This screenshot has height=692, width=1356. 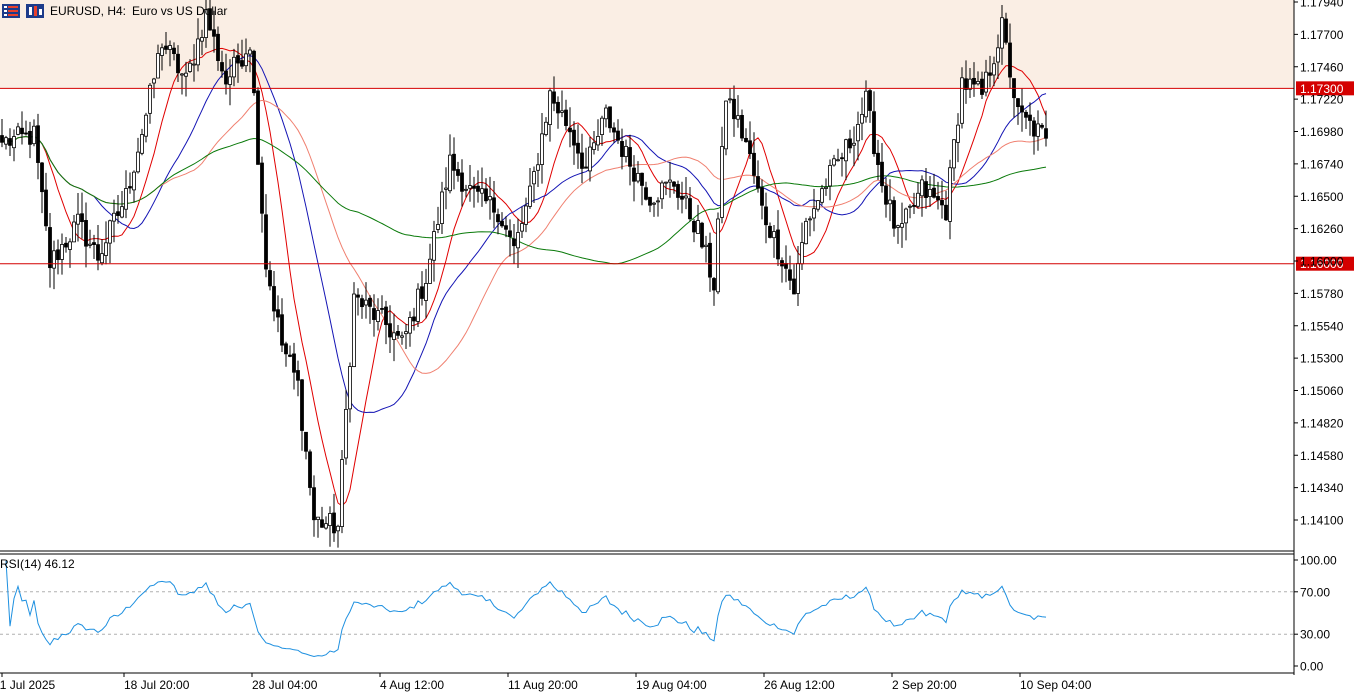 What do you see at coordinates (1322, 264) in the screenshot?
I see `level-label: 1.16000` at bounding box center [1322, 264].